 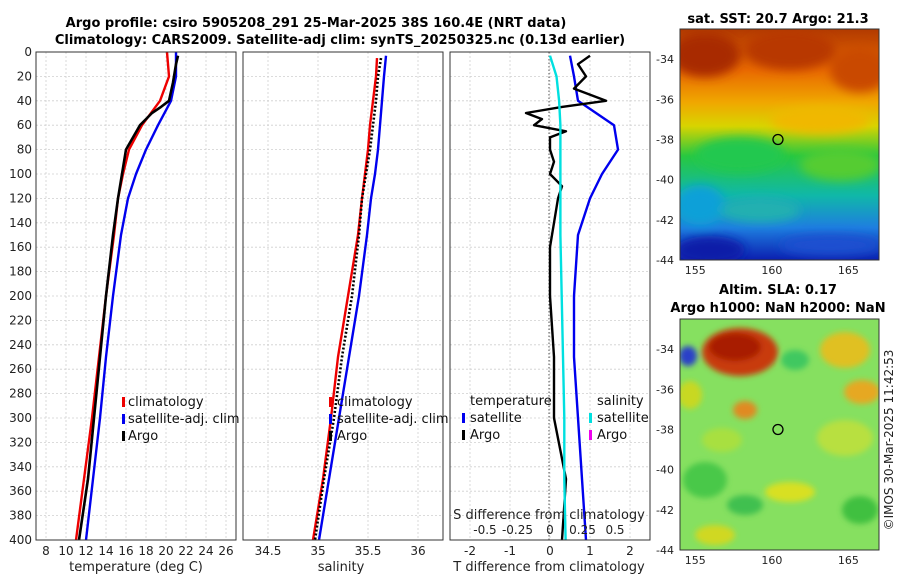 I want to click on x-tick-label: 22, so click(x=185, y=551).